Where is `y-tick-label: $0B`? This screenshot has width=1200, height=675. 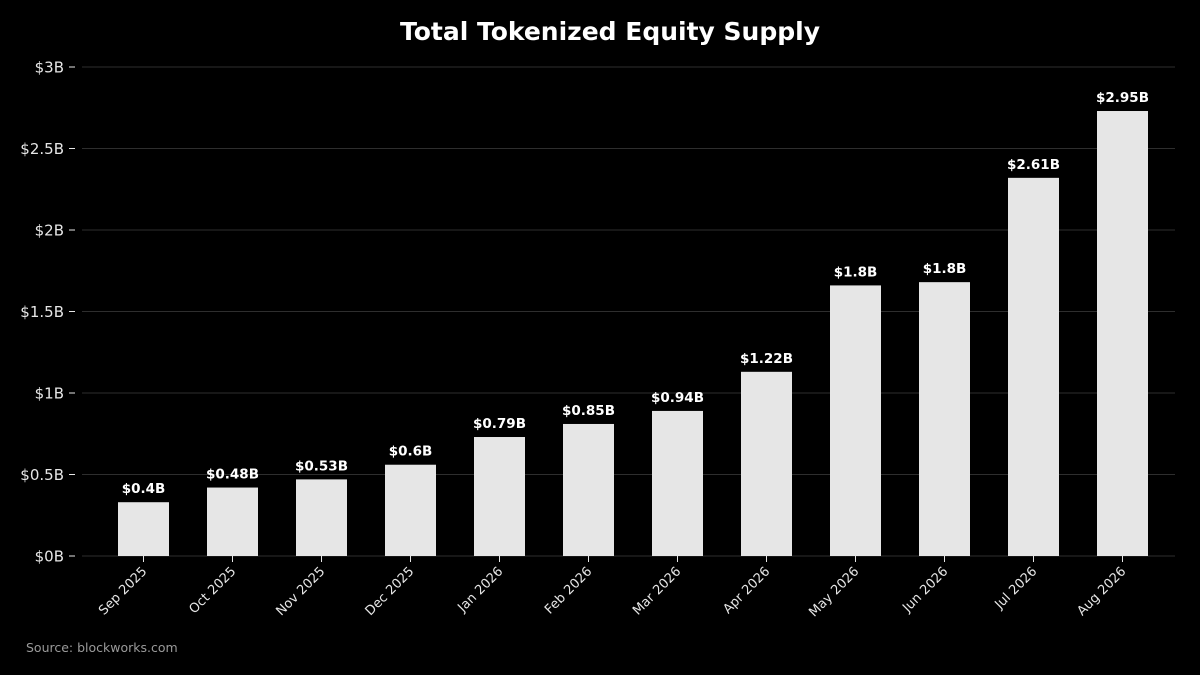 y-tick-label: $0B is located at coordinates (49, 557).